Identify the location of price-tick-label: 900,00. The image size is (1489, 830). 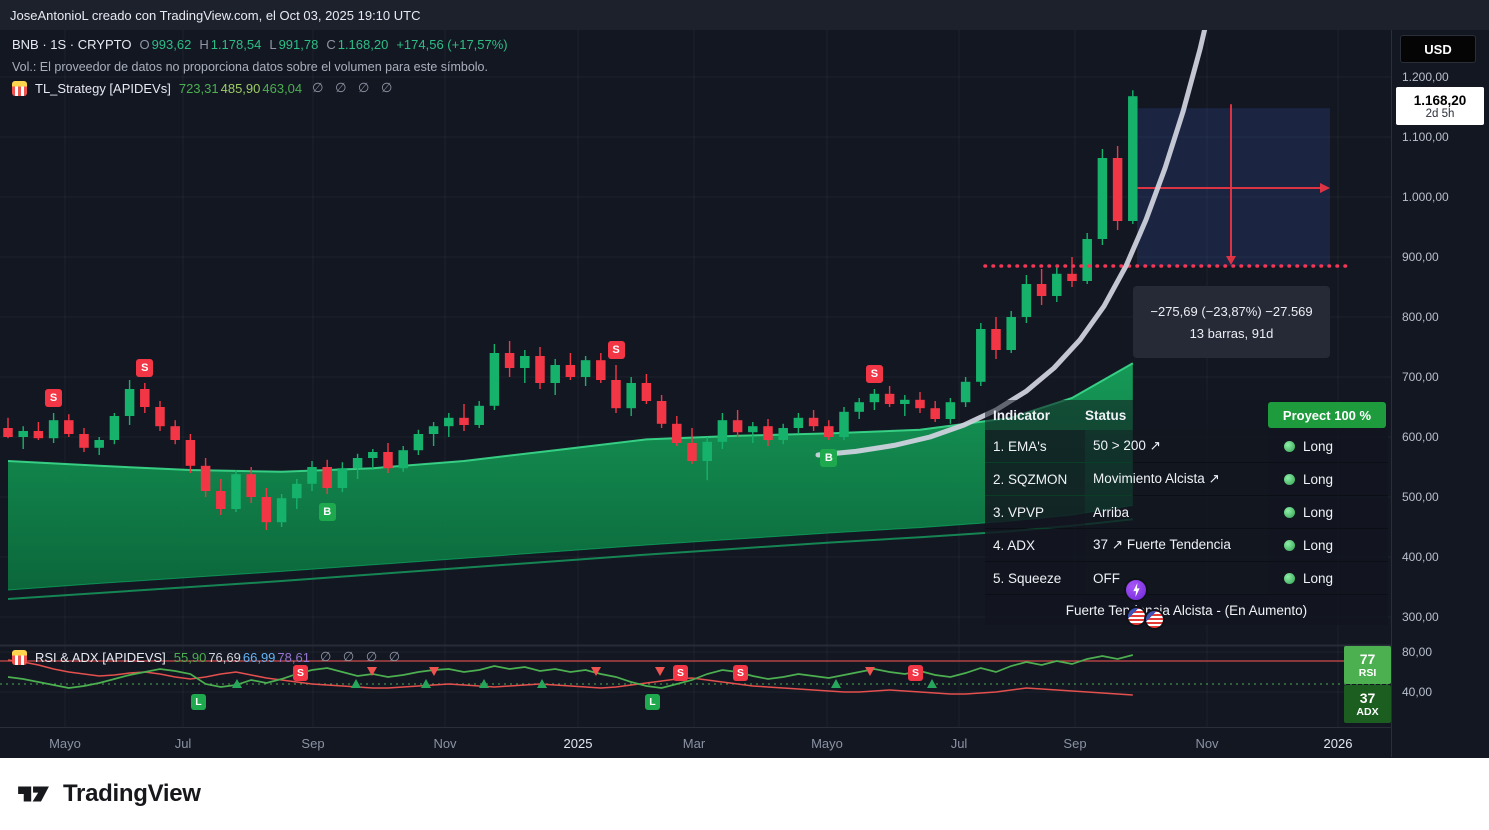
(1420, 257).